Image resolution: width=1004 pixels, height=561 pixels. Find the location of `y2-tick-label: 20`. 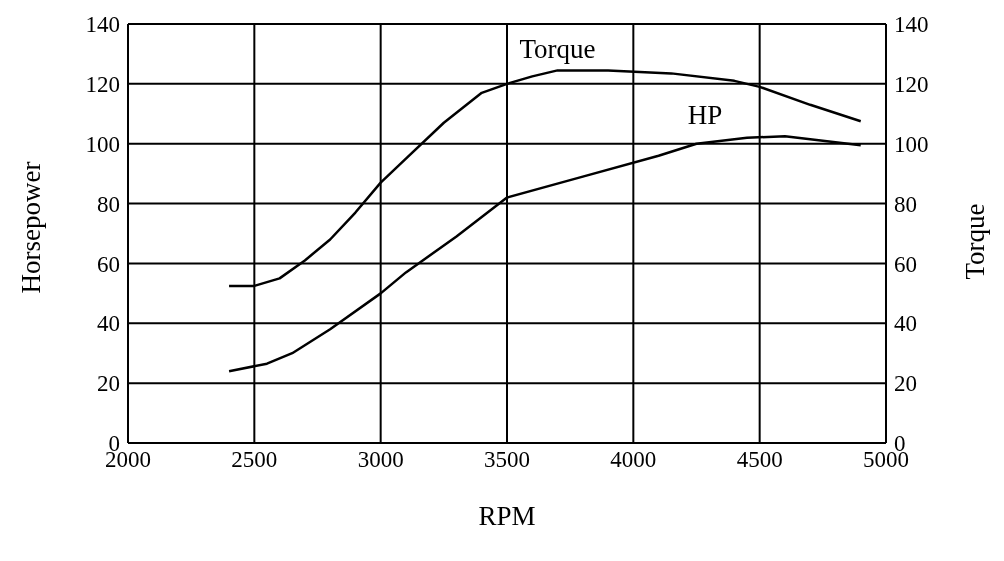

y2-tick-label: 20 is located at coordinates (905, 384).